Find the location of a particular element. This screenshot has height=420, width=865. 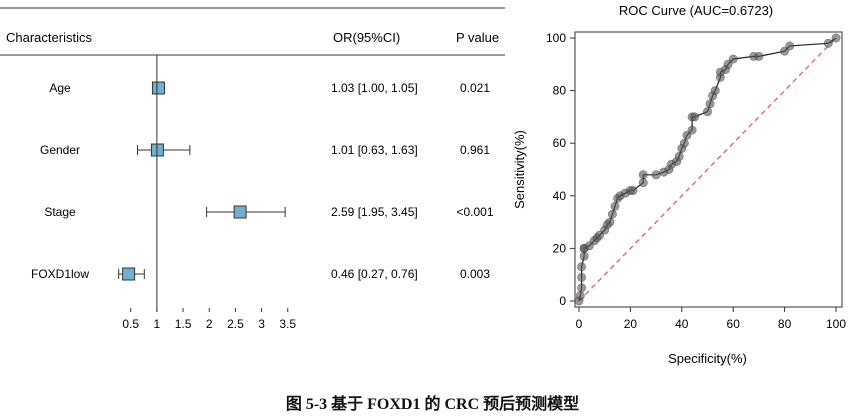

row-label: Age is located at coordinates (60, 88).